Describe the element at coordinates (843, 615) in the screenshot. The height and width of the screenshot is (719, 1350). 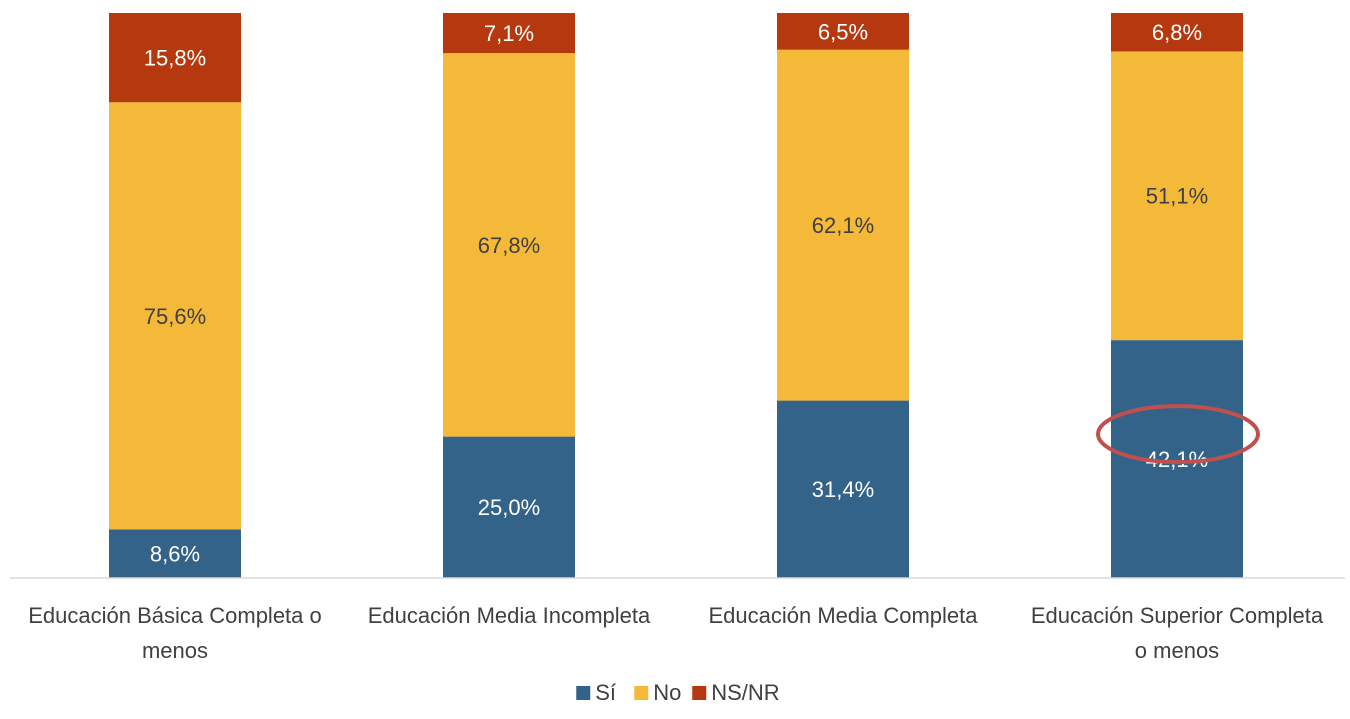
I see `category-label: Educación Media Completa` at that location.